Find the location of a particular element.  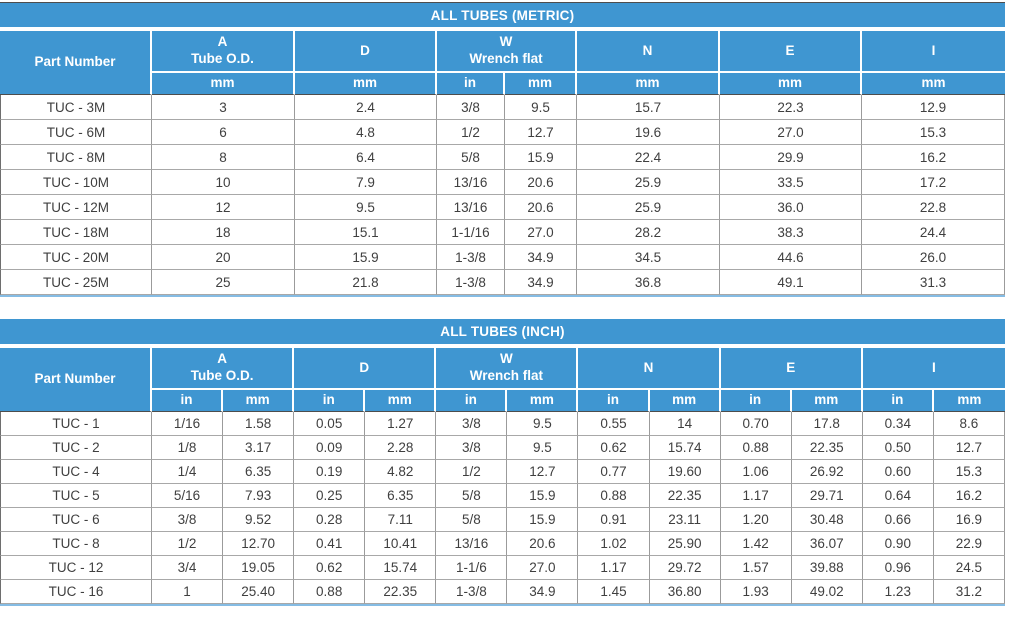

value-cell: 7.11 is located at coordinates (401, 520).